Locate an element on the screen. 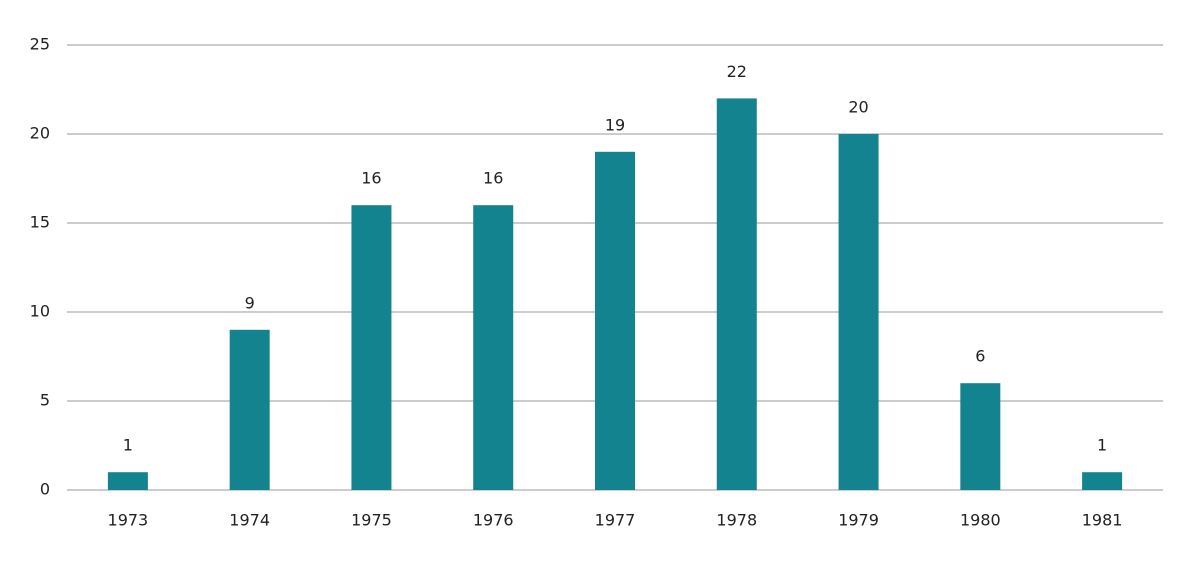 Image resolution: width=1198 pixels, height=568 pixels. data-label: 19 is located at coordinates (615, 124).